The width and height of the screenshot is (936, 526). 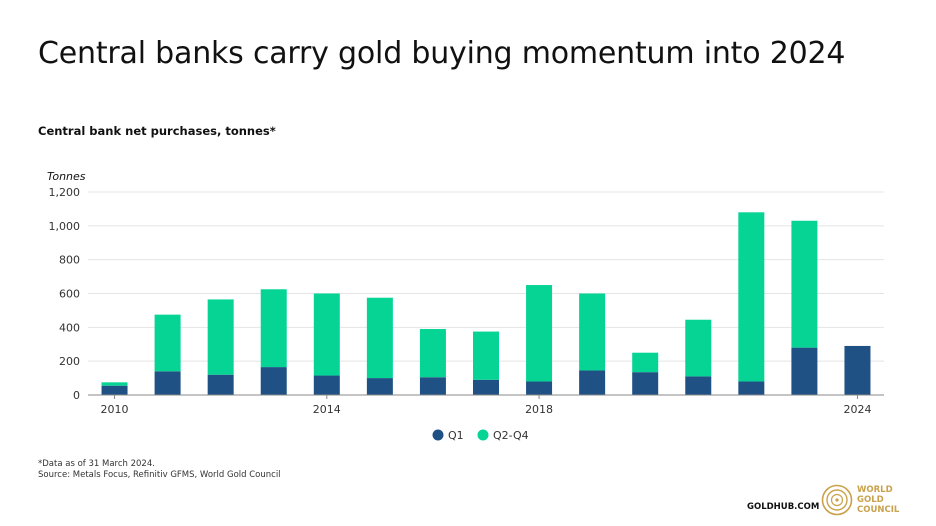 What do you see at coordinates (486, 387) in the screenshot?
I see `bar-q1-2017` at bounding box center [486, 387].